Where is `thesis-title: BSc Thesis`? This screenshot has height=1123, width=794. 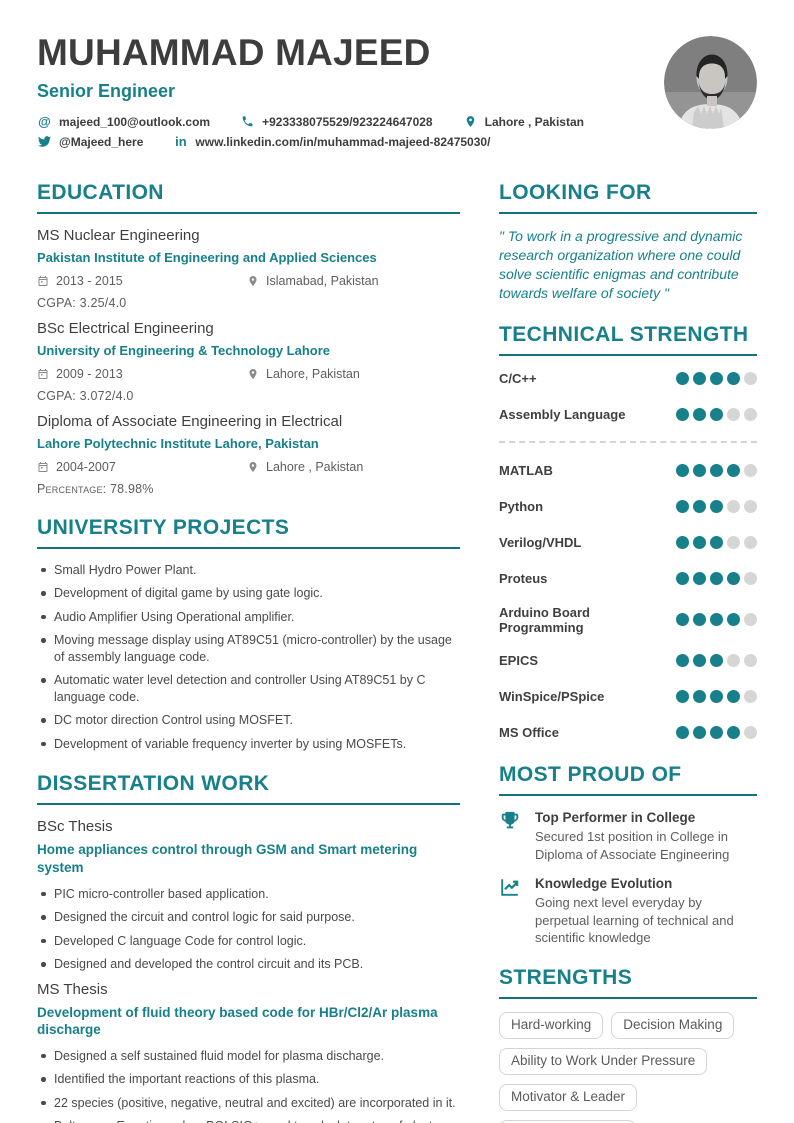 thesis-title: BSc Thesis is located at coordinates (75, 827).